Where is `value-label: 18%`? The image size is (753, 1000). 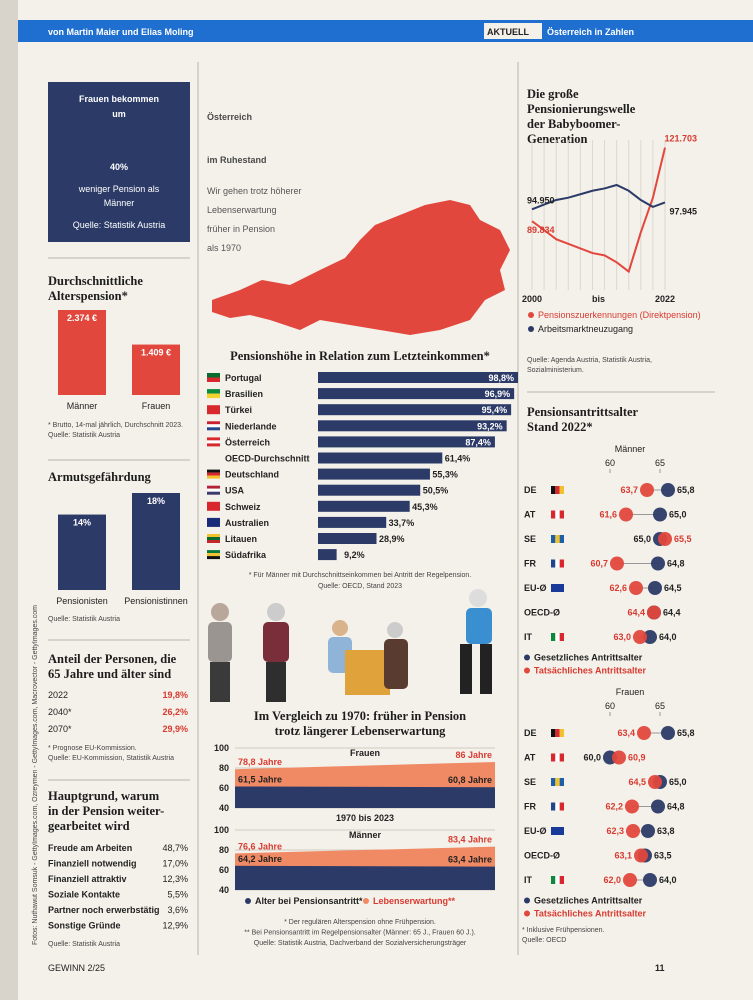
value-label: 18% is located at coordinates (156, 501).